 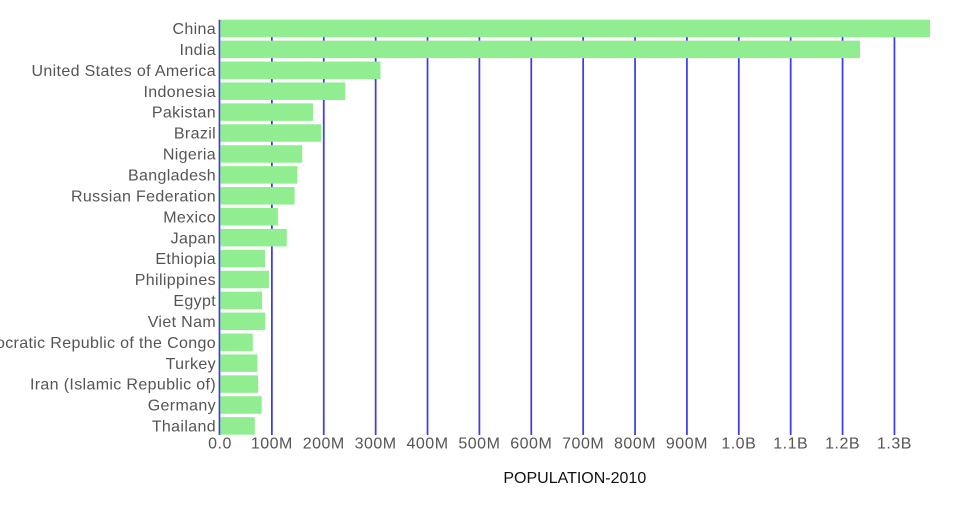 I want to click on svg-text: Indonesia, so click(x=179, y=92).